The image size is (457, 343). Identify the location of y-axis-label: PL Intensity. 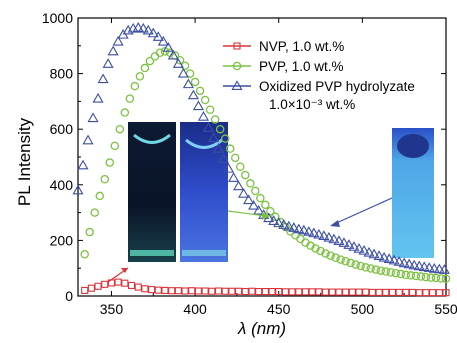
(24, 161).